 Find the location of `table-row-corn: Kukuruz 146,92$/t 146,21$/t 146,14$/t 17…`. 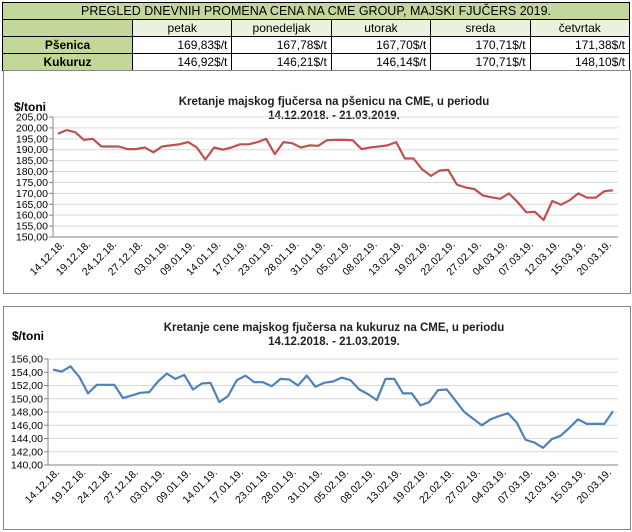

table-row-corn: Kukuruz 146,92$/t 146,21$/t 146,14$/t 17… is located at coordinates (316, 62).